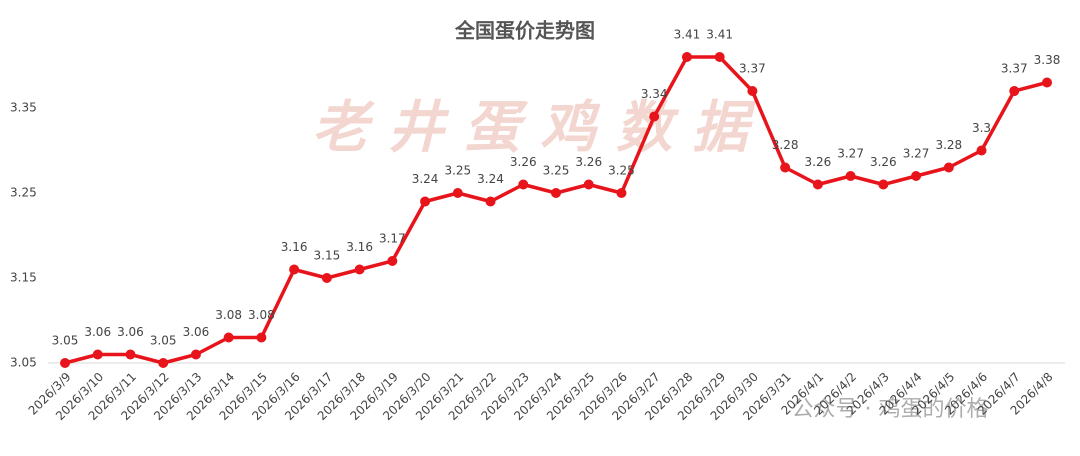  What do you see at coordinates (1047, 60) in the screenshot?
I see `value-label: 3.38` at bounding box center [1047, 60].